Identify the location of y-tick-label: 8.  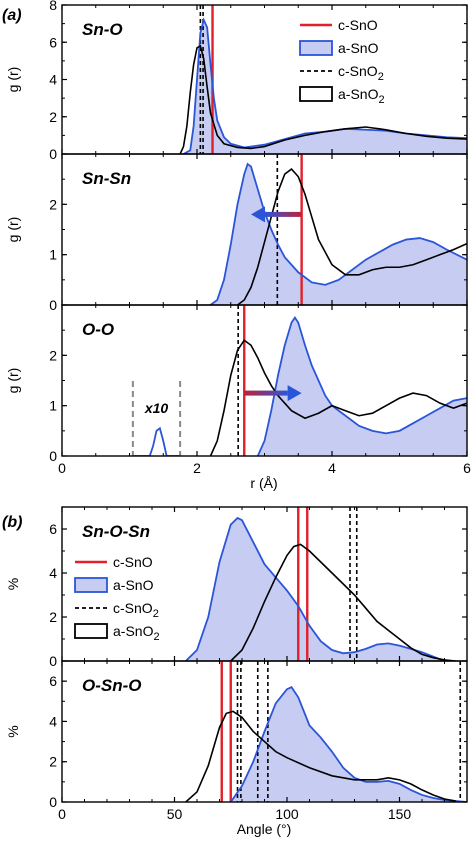
(53, 6).